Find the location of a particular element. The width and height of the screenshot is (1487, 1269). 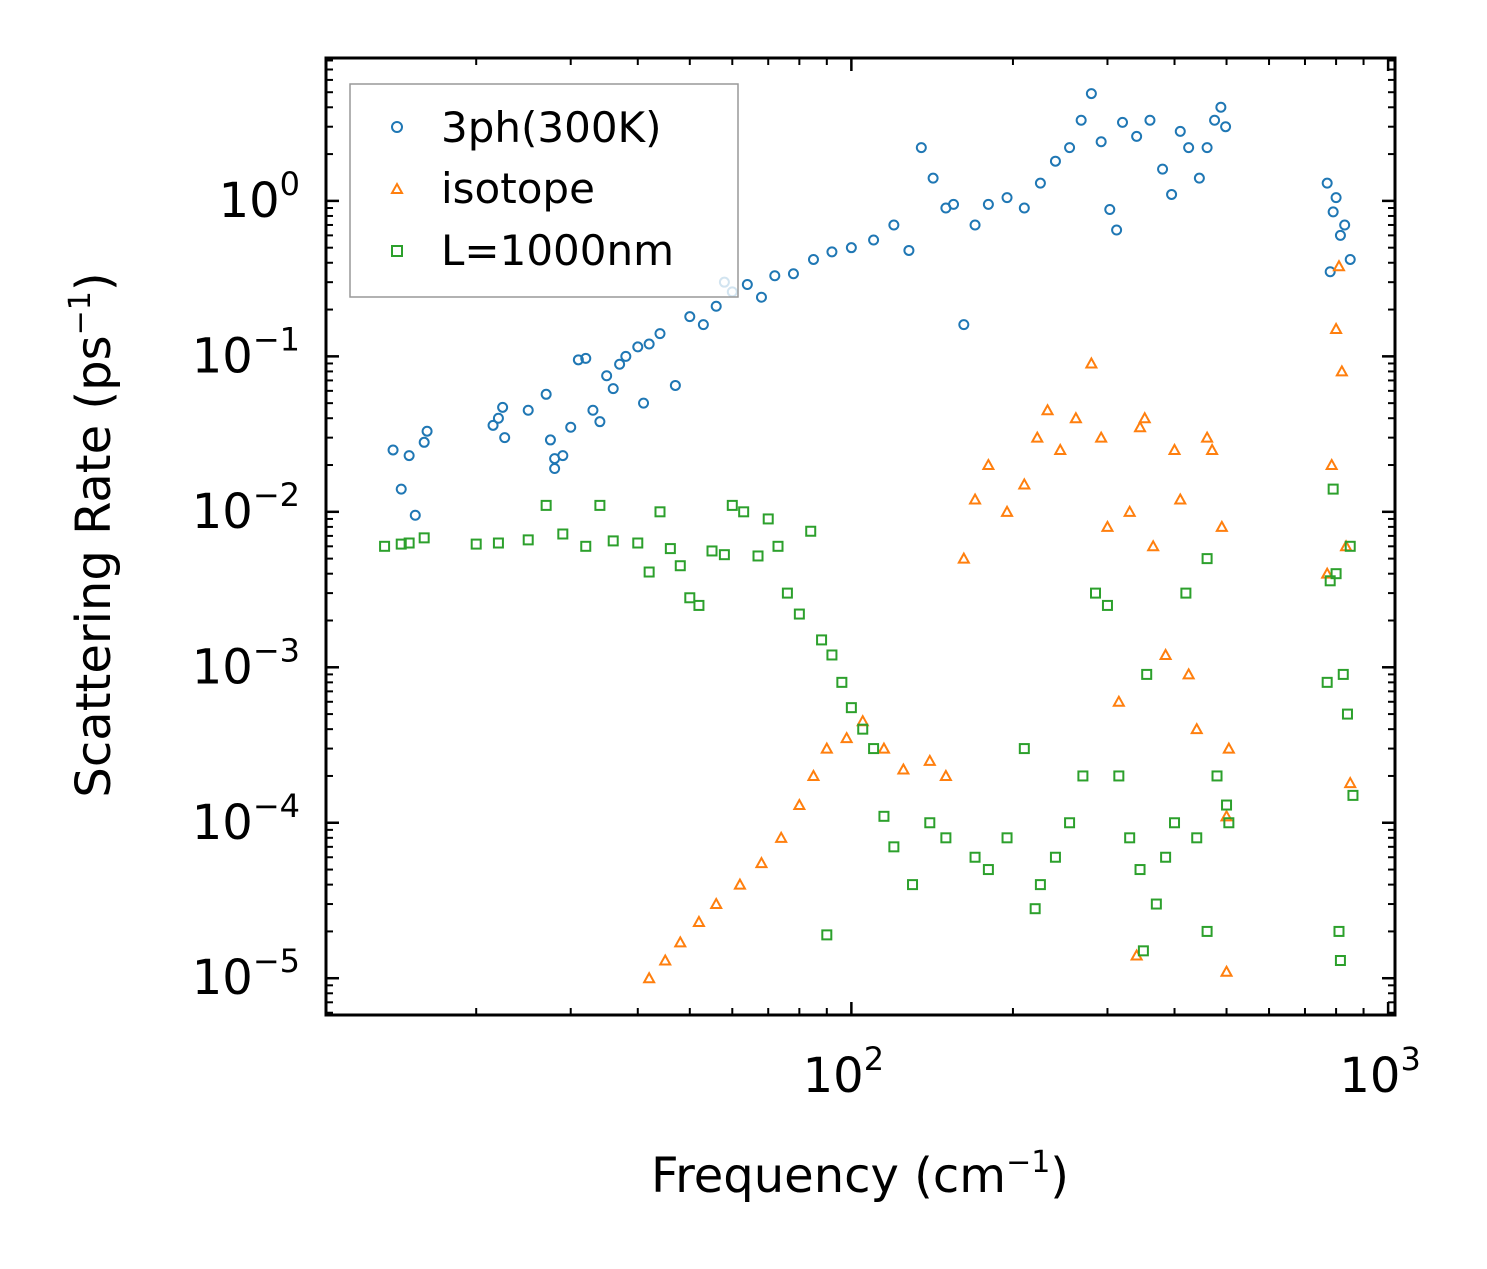

x-tick-label-exponent: 2 is located at coordinates (874, 1059).